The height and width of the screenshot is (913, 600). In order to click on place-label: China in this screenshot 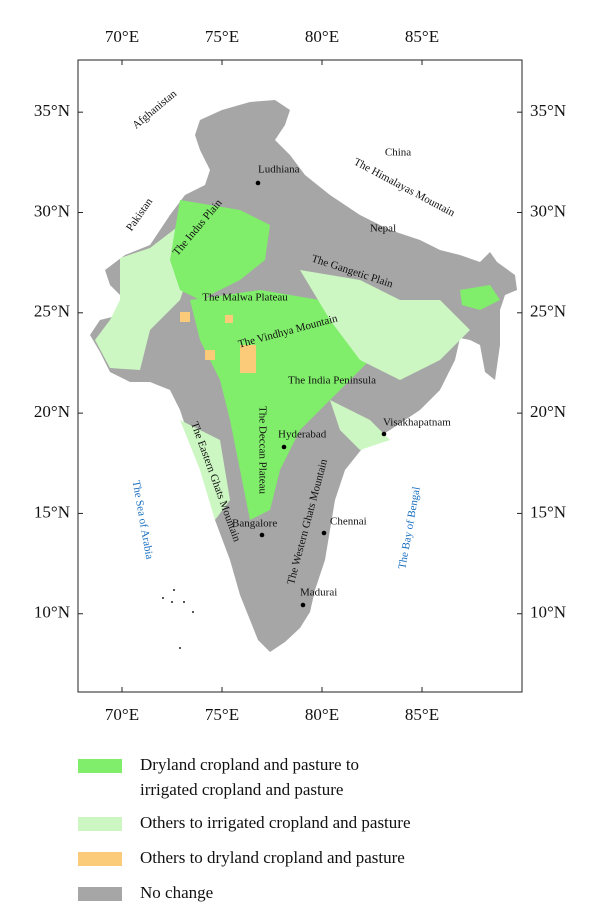, I will do `click(398, 153)`.